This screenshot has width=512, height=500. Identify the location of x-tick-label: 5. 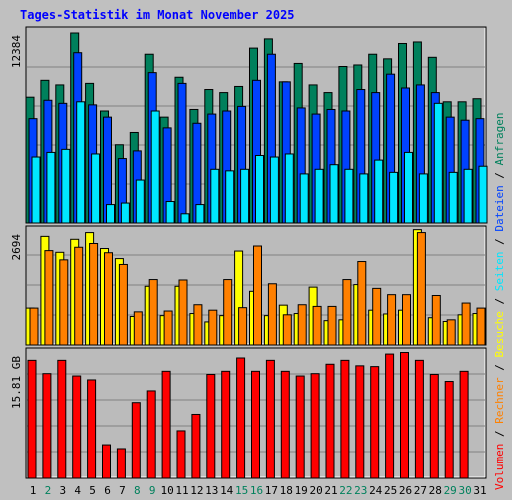
(92, 490).